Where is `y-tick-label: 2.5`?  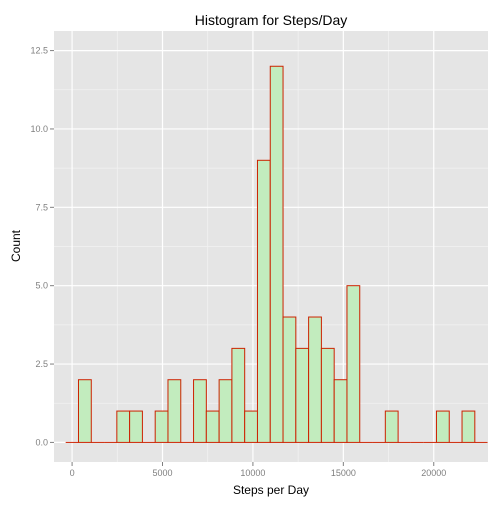 y-tick-label: 2.5 is located at coordinates (41, 364).